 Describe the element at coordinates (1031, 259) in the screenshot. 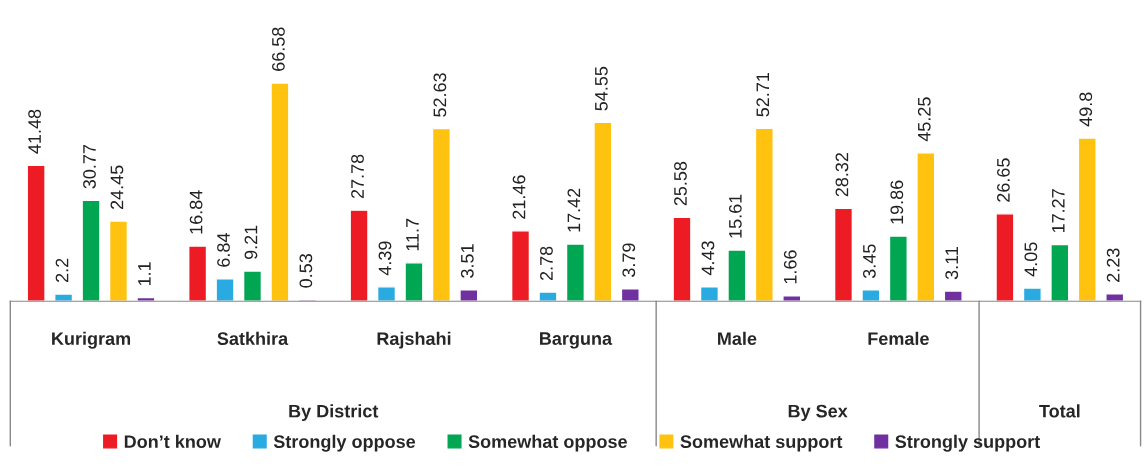

I see `data-label: 4.05` at that location.